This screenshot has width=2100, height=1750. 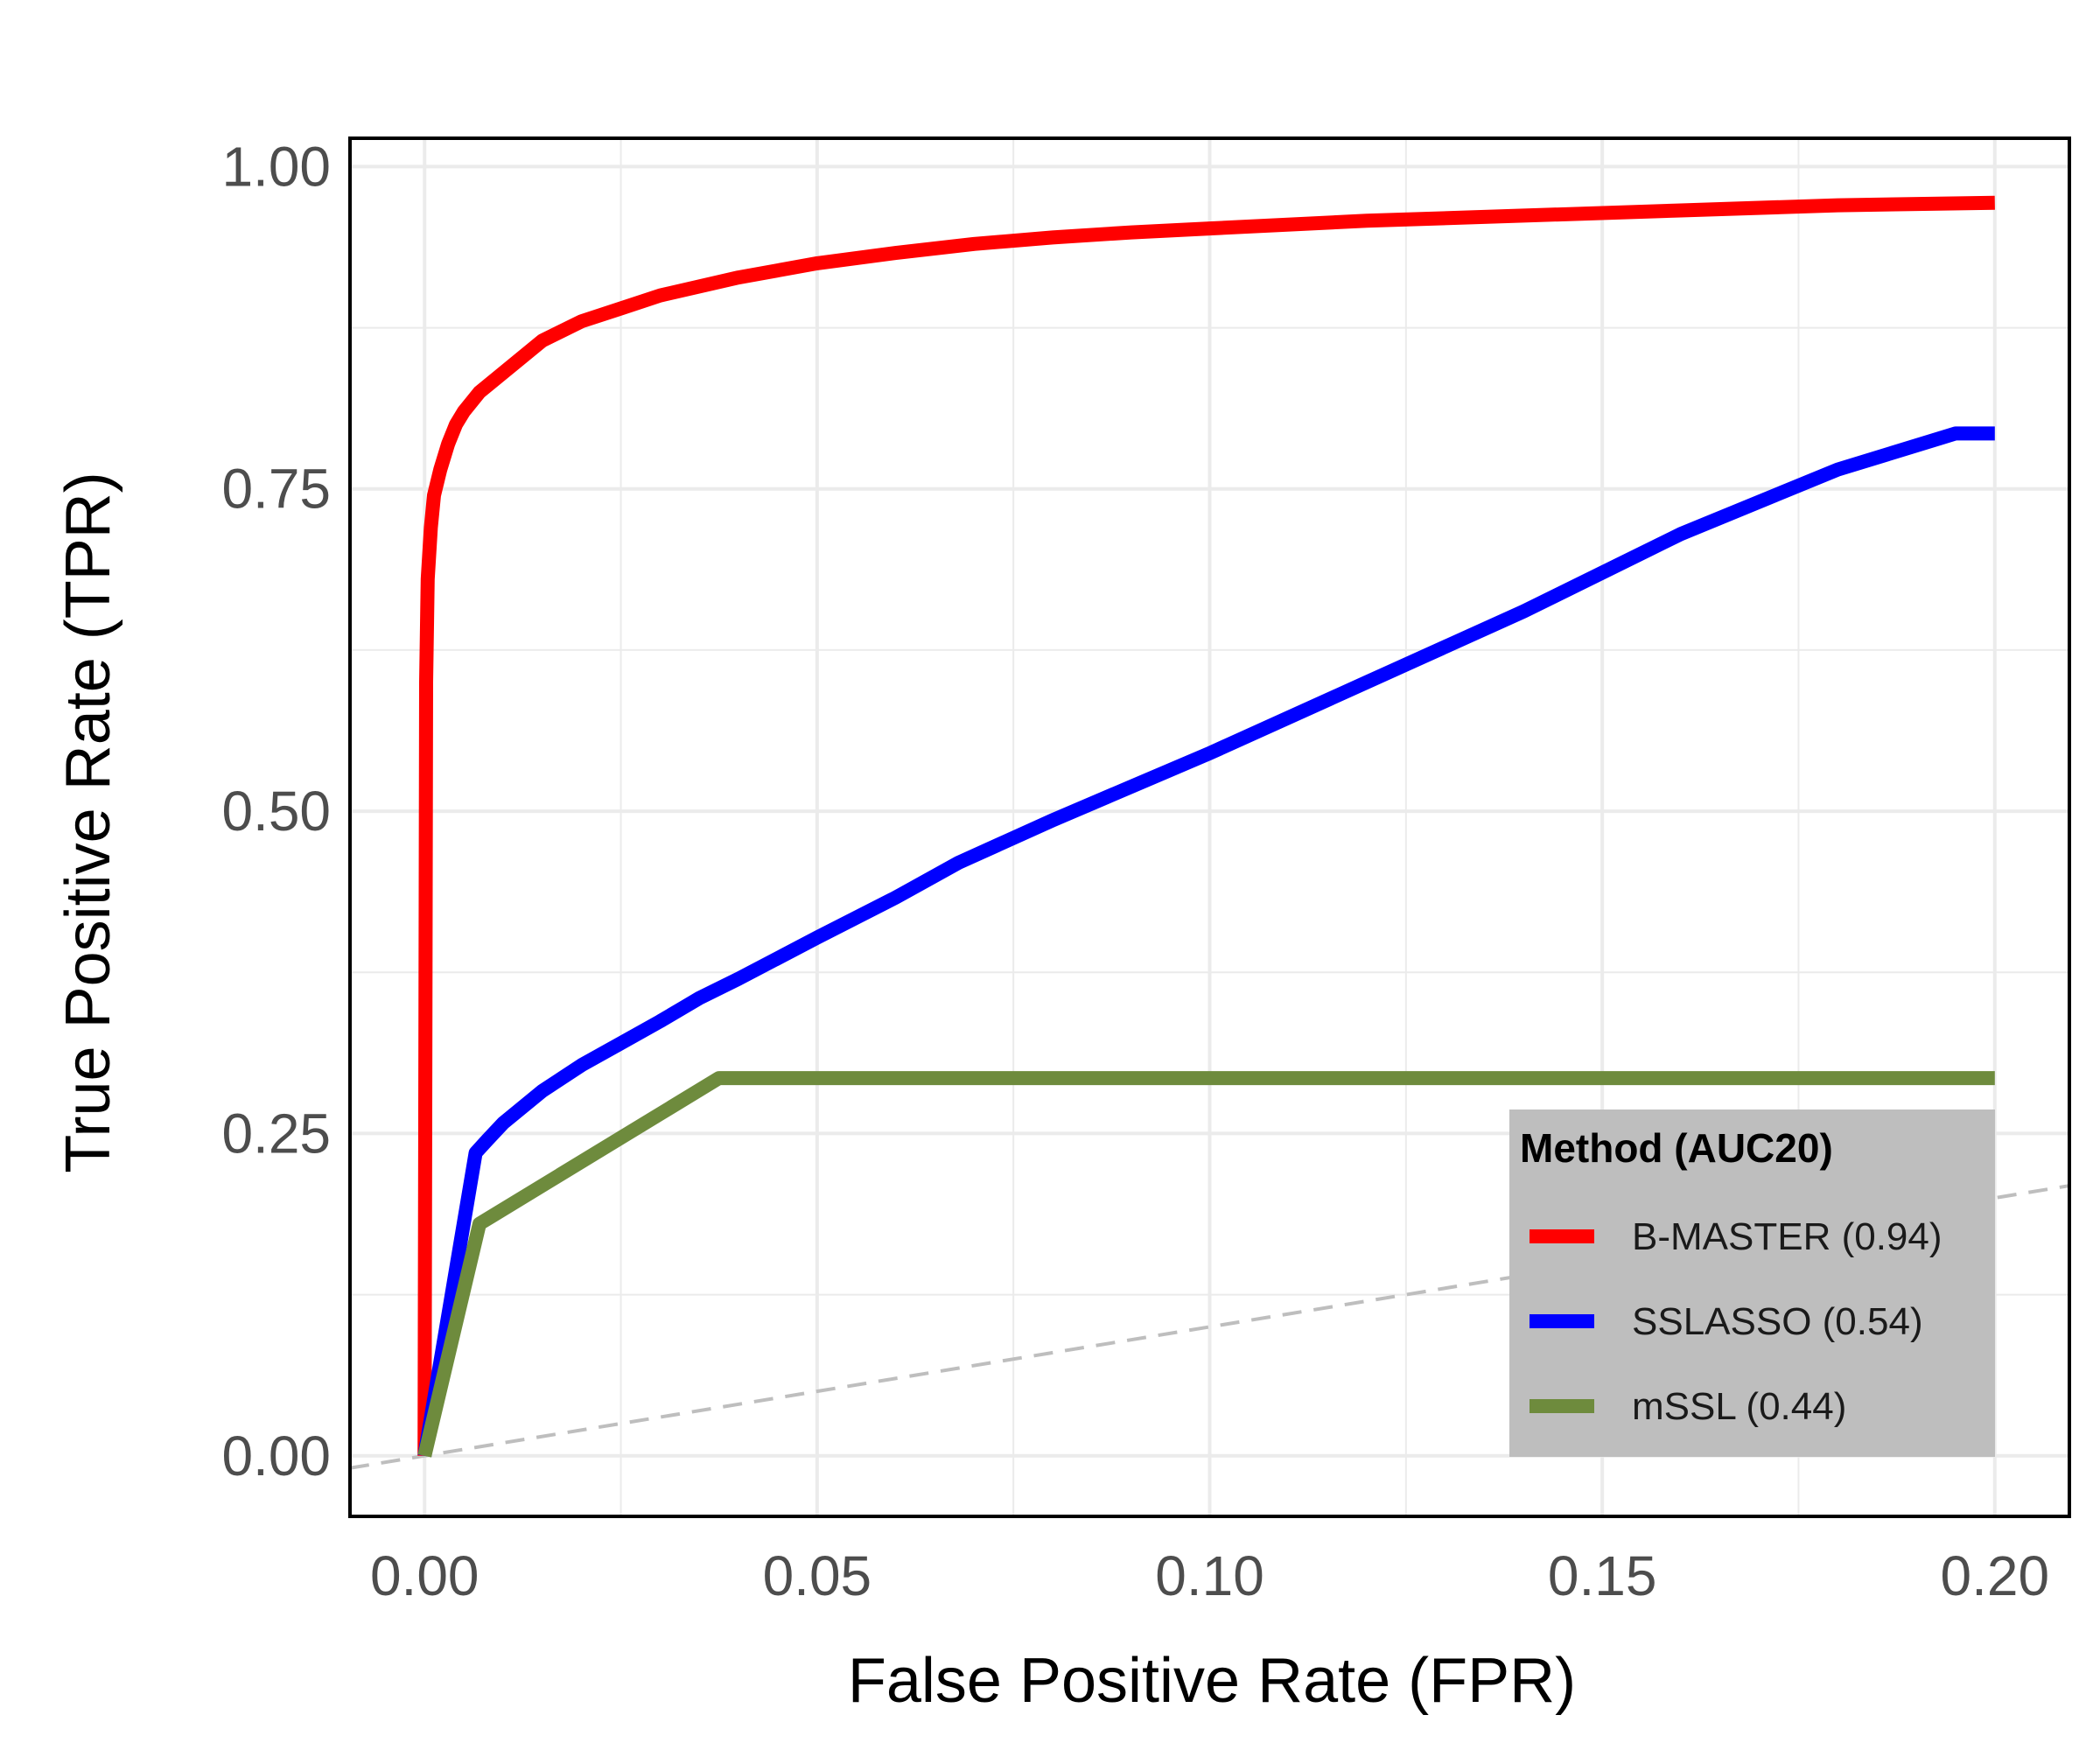 I want to click on y-tick-label: 0.50, so click(x=276, y=811).